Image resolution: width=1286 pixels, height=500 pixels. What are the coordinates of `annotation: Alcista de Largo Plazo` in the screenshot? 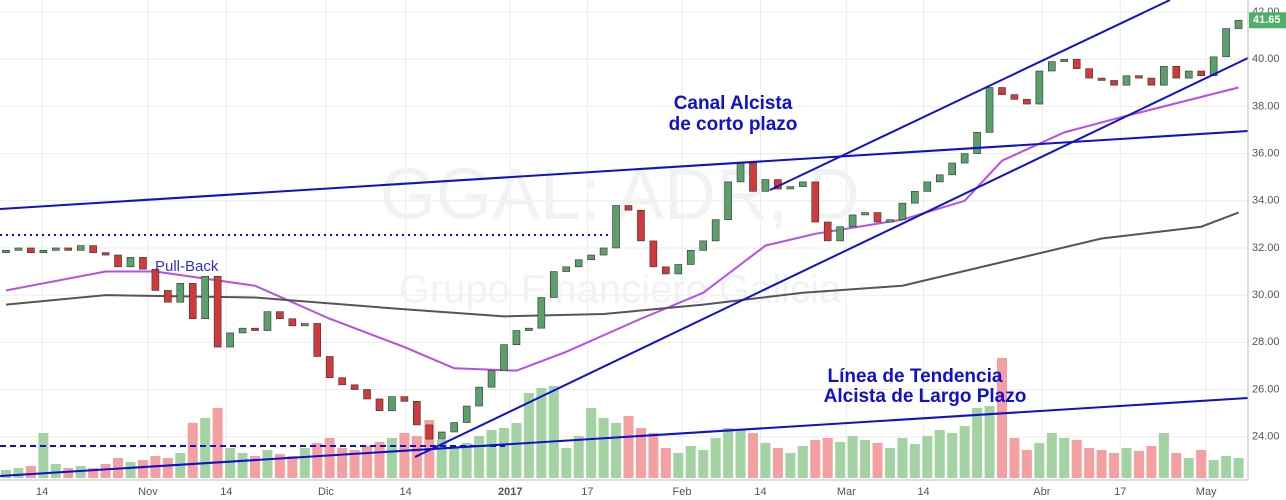 It's located at (925, 396).